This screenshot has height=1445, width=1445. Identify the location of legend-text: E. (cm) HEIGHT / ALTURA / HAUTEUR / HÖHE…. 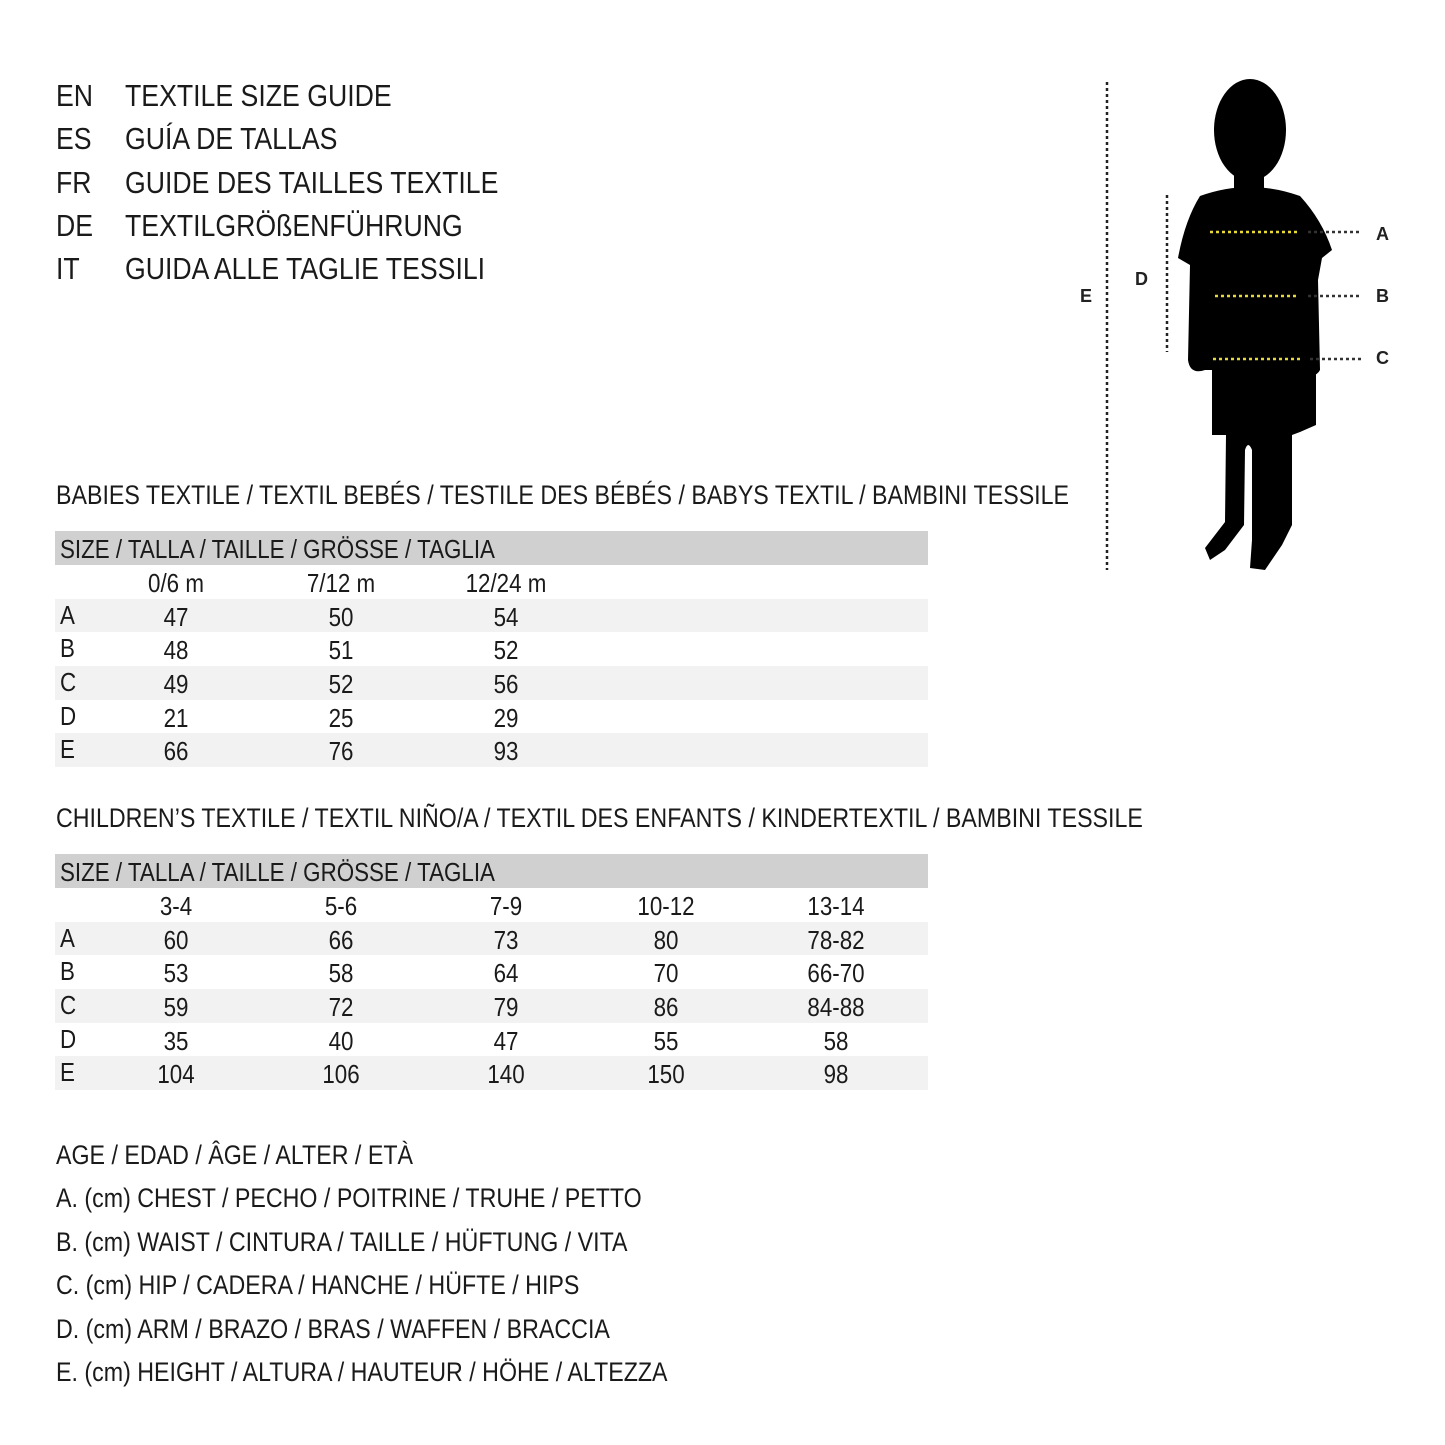
(362, 1372).